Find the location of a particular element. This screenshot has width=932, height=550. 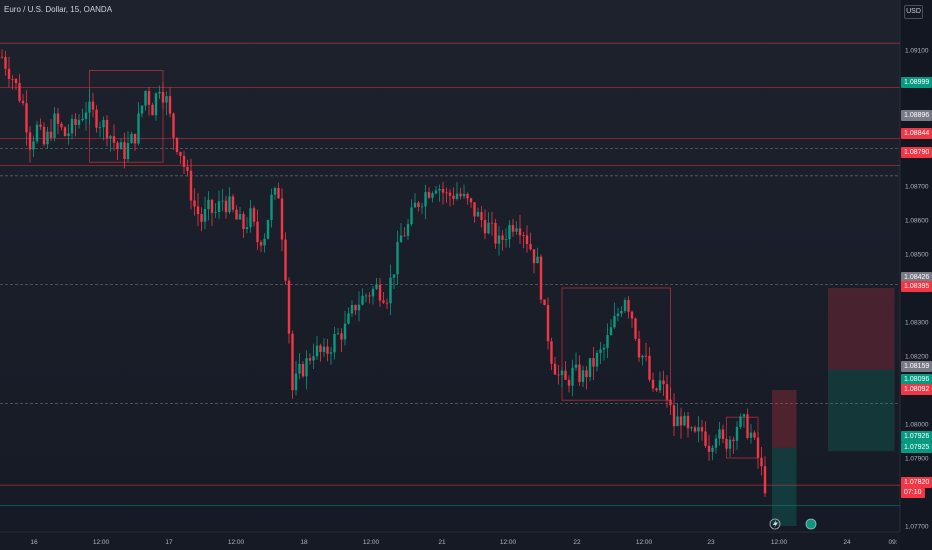

x-tick-label: 16 is located at coordinates (34, 542).